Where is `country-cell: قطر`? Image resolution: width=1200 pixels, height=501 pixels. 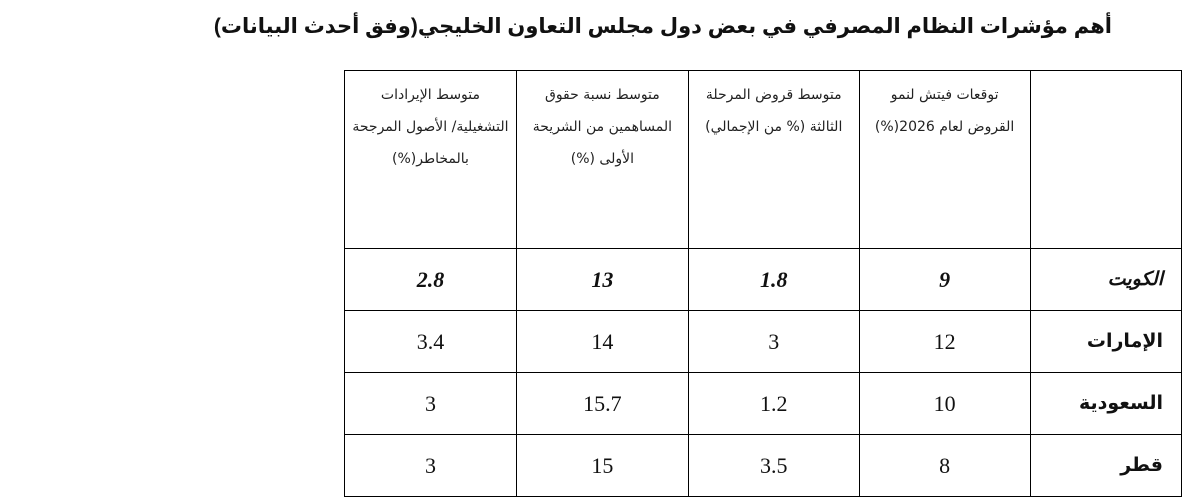
country-cell: قطر is located at coordinates (1106, 465).